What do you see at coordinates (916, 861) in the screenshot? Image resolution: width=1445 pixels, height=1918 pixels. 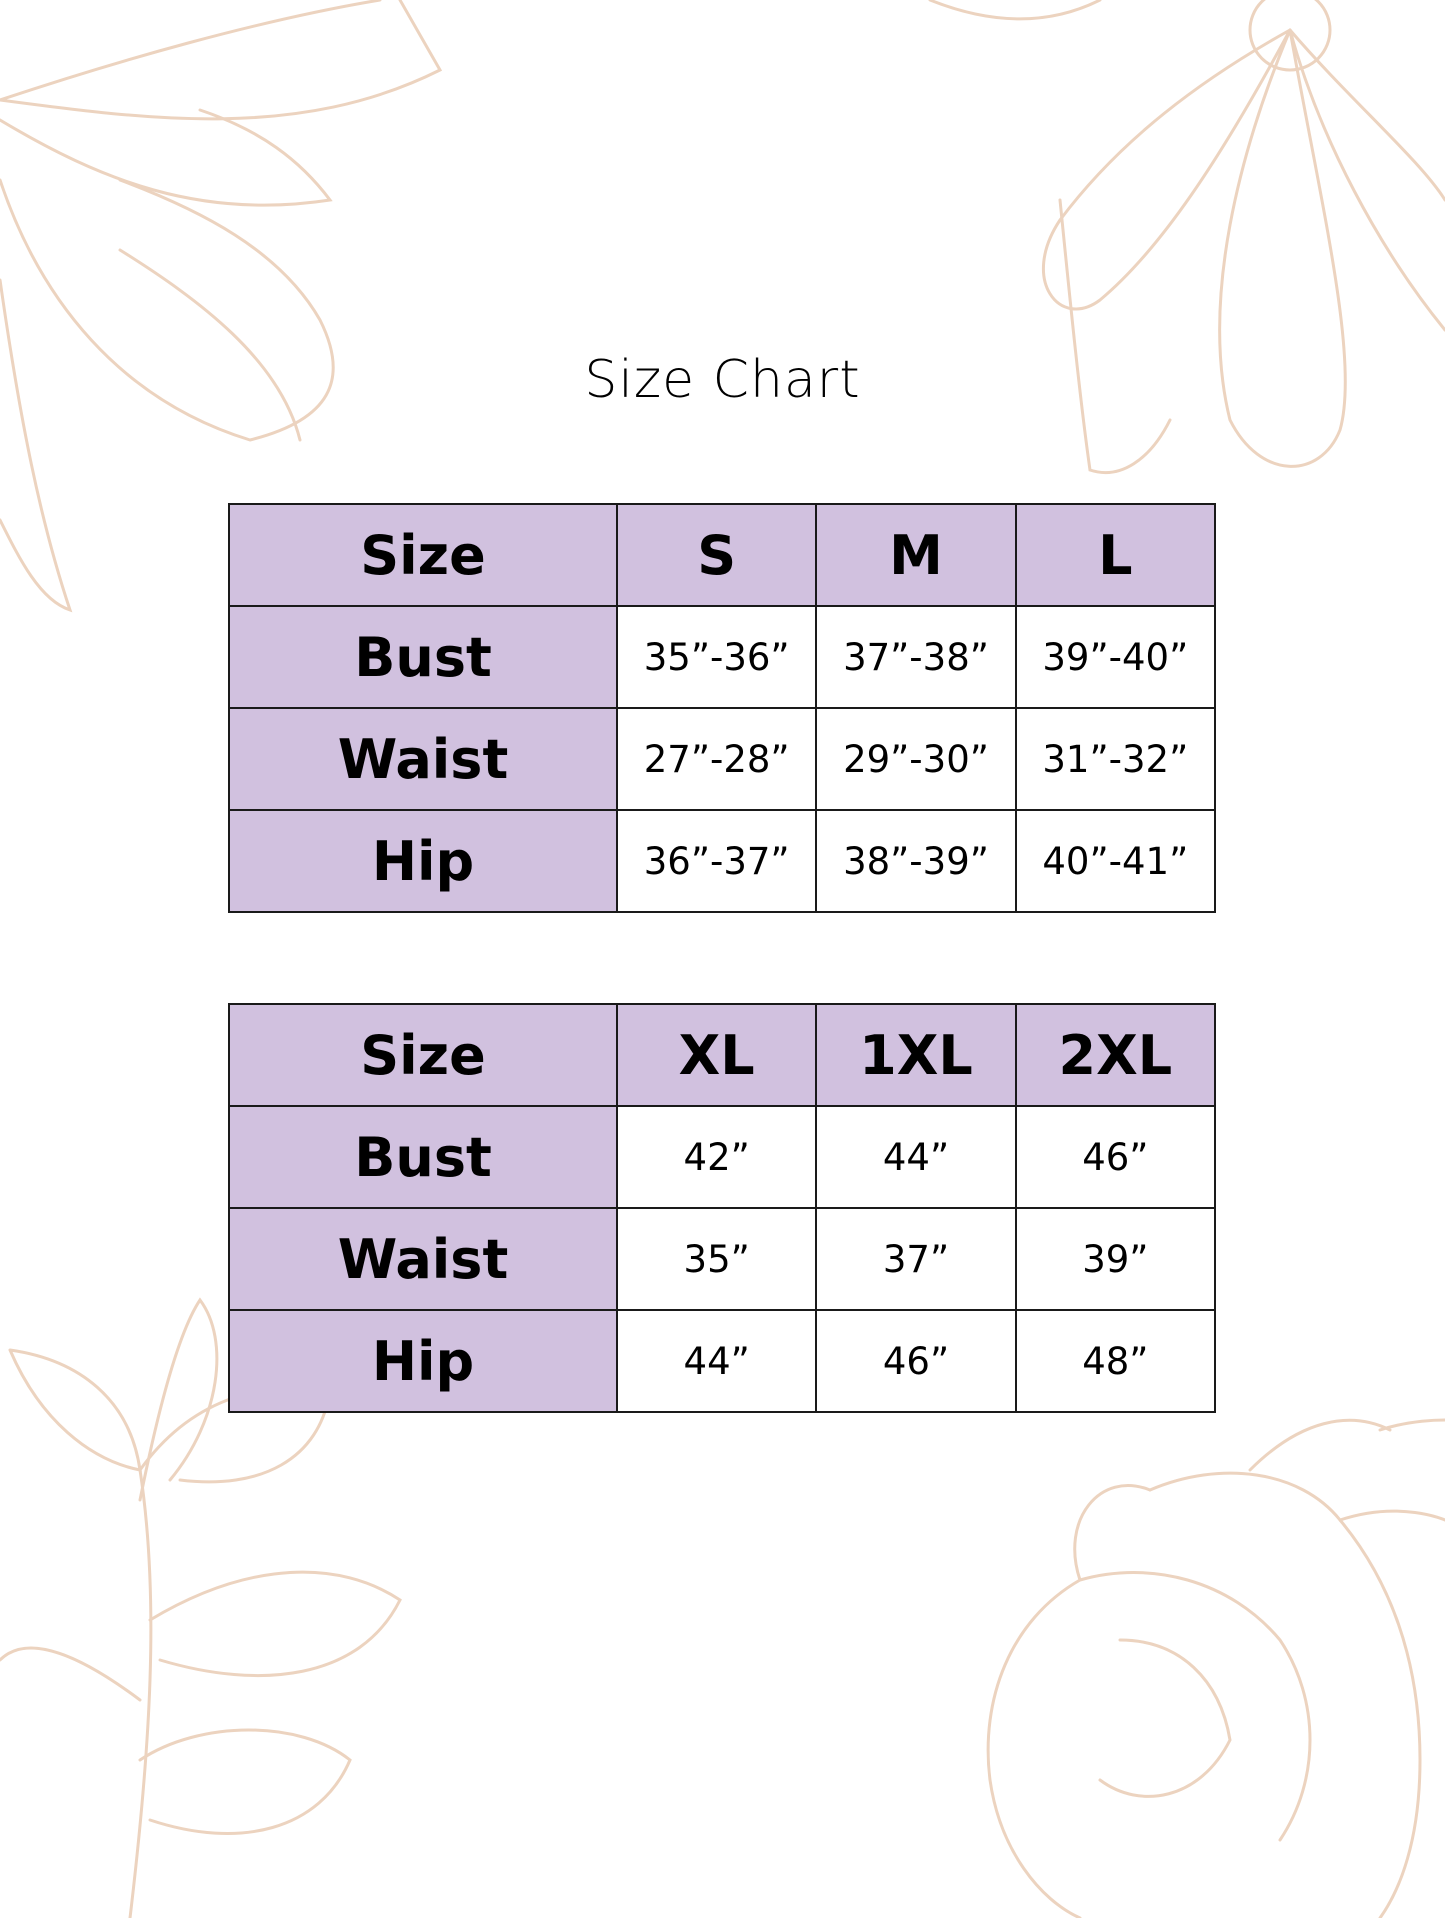 I see `table-cell: 38”-39”` at bounding box center [916, 861].